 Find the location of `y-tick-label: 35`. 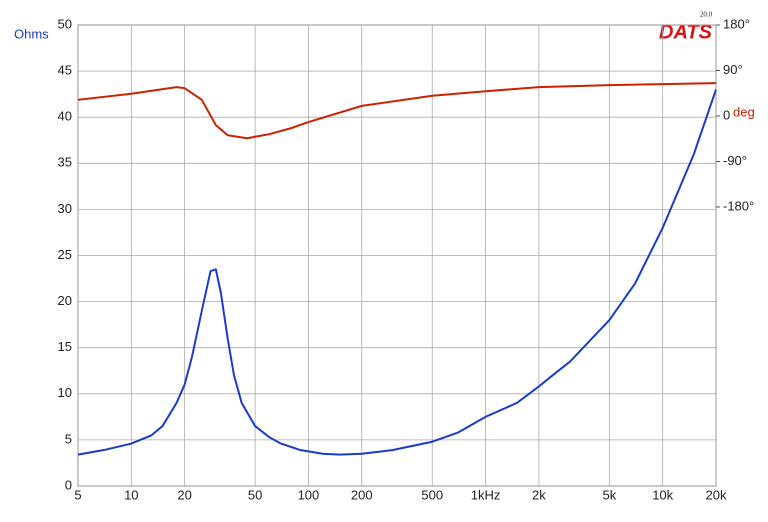

y-tick-label: 35 is located at coordinates (65, 162).